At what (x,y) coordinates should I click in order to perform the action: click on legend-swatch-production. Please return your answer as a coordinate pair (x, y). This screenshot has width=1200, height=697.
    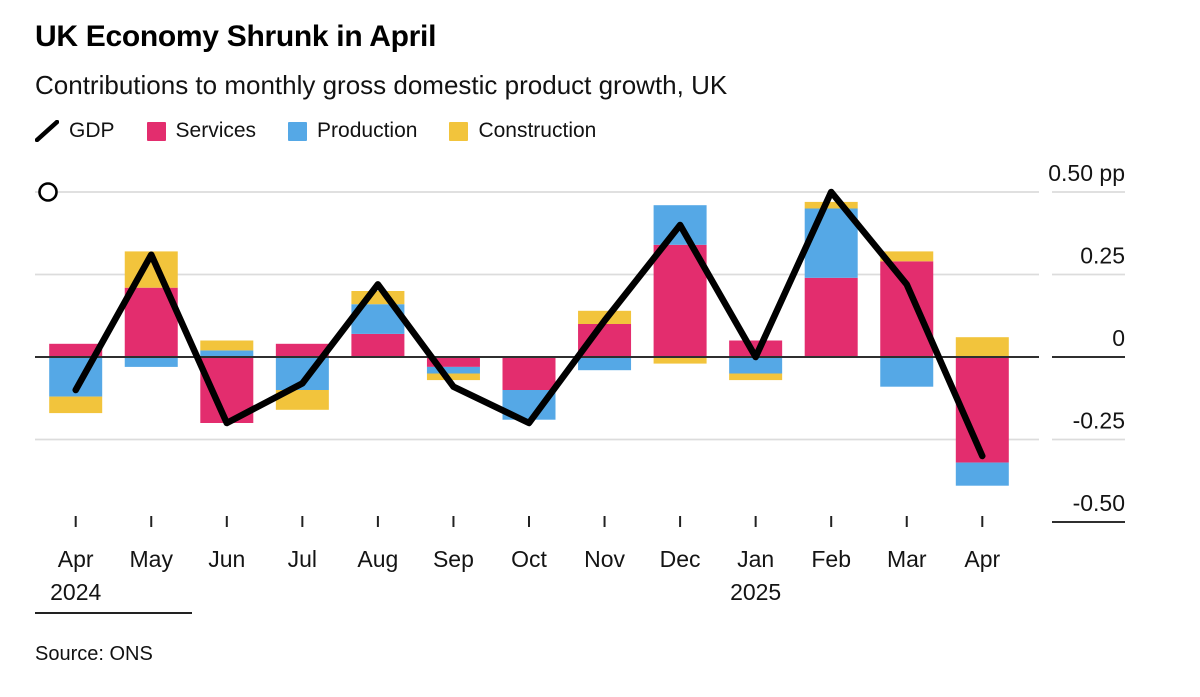
    Looking at the image, I should click on (298, 131).